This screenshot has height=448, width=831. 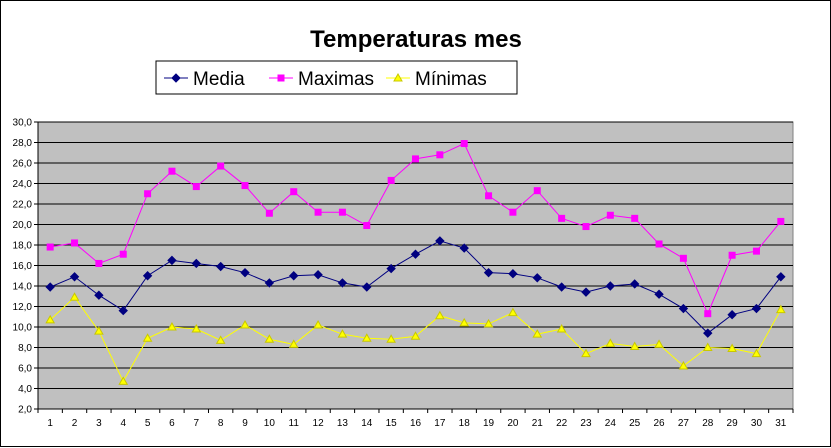 I want to click on x-tick-label: 28, so click(x=708, y=423).